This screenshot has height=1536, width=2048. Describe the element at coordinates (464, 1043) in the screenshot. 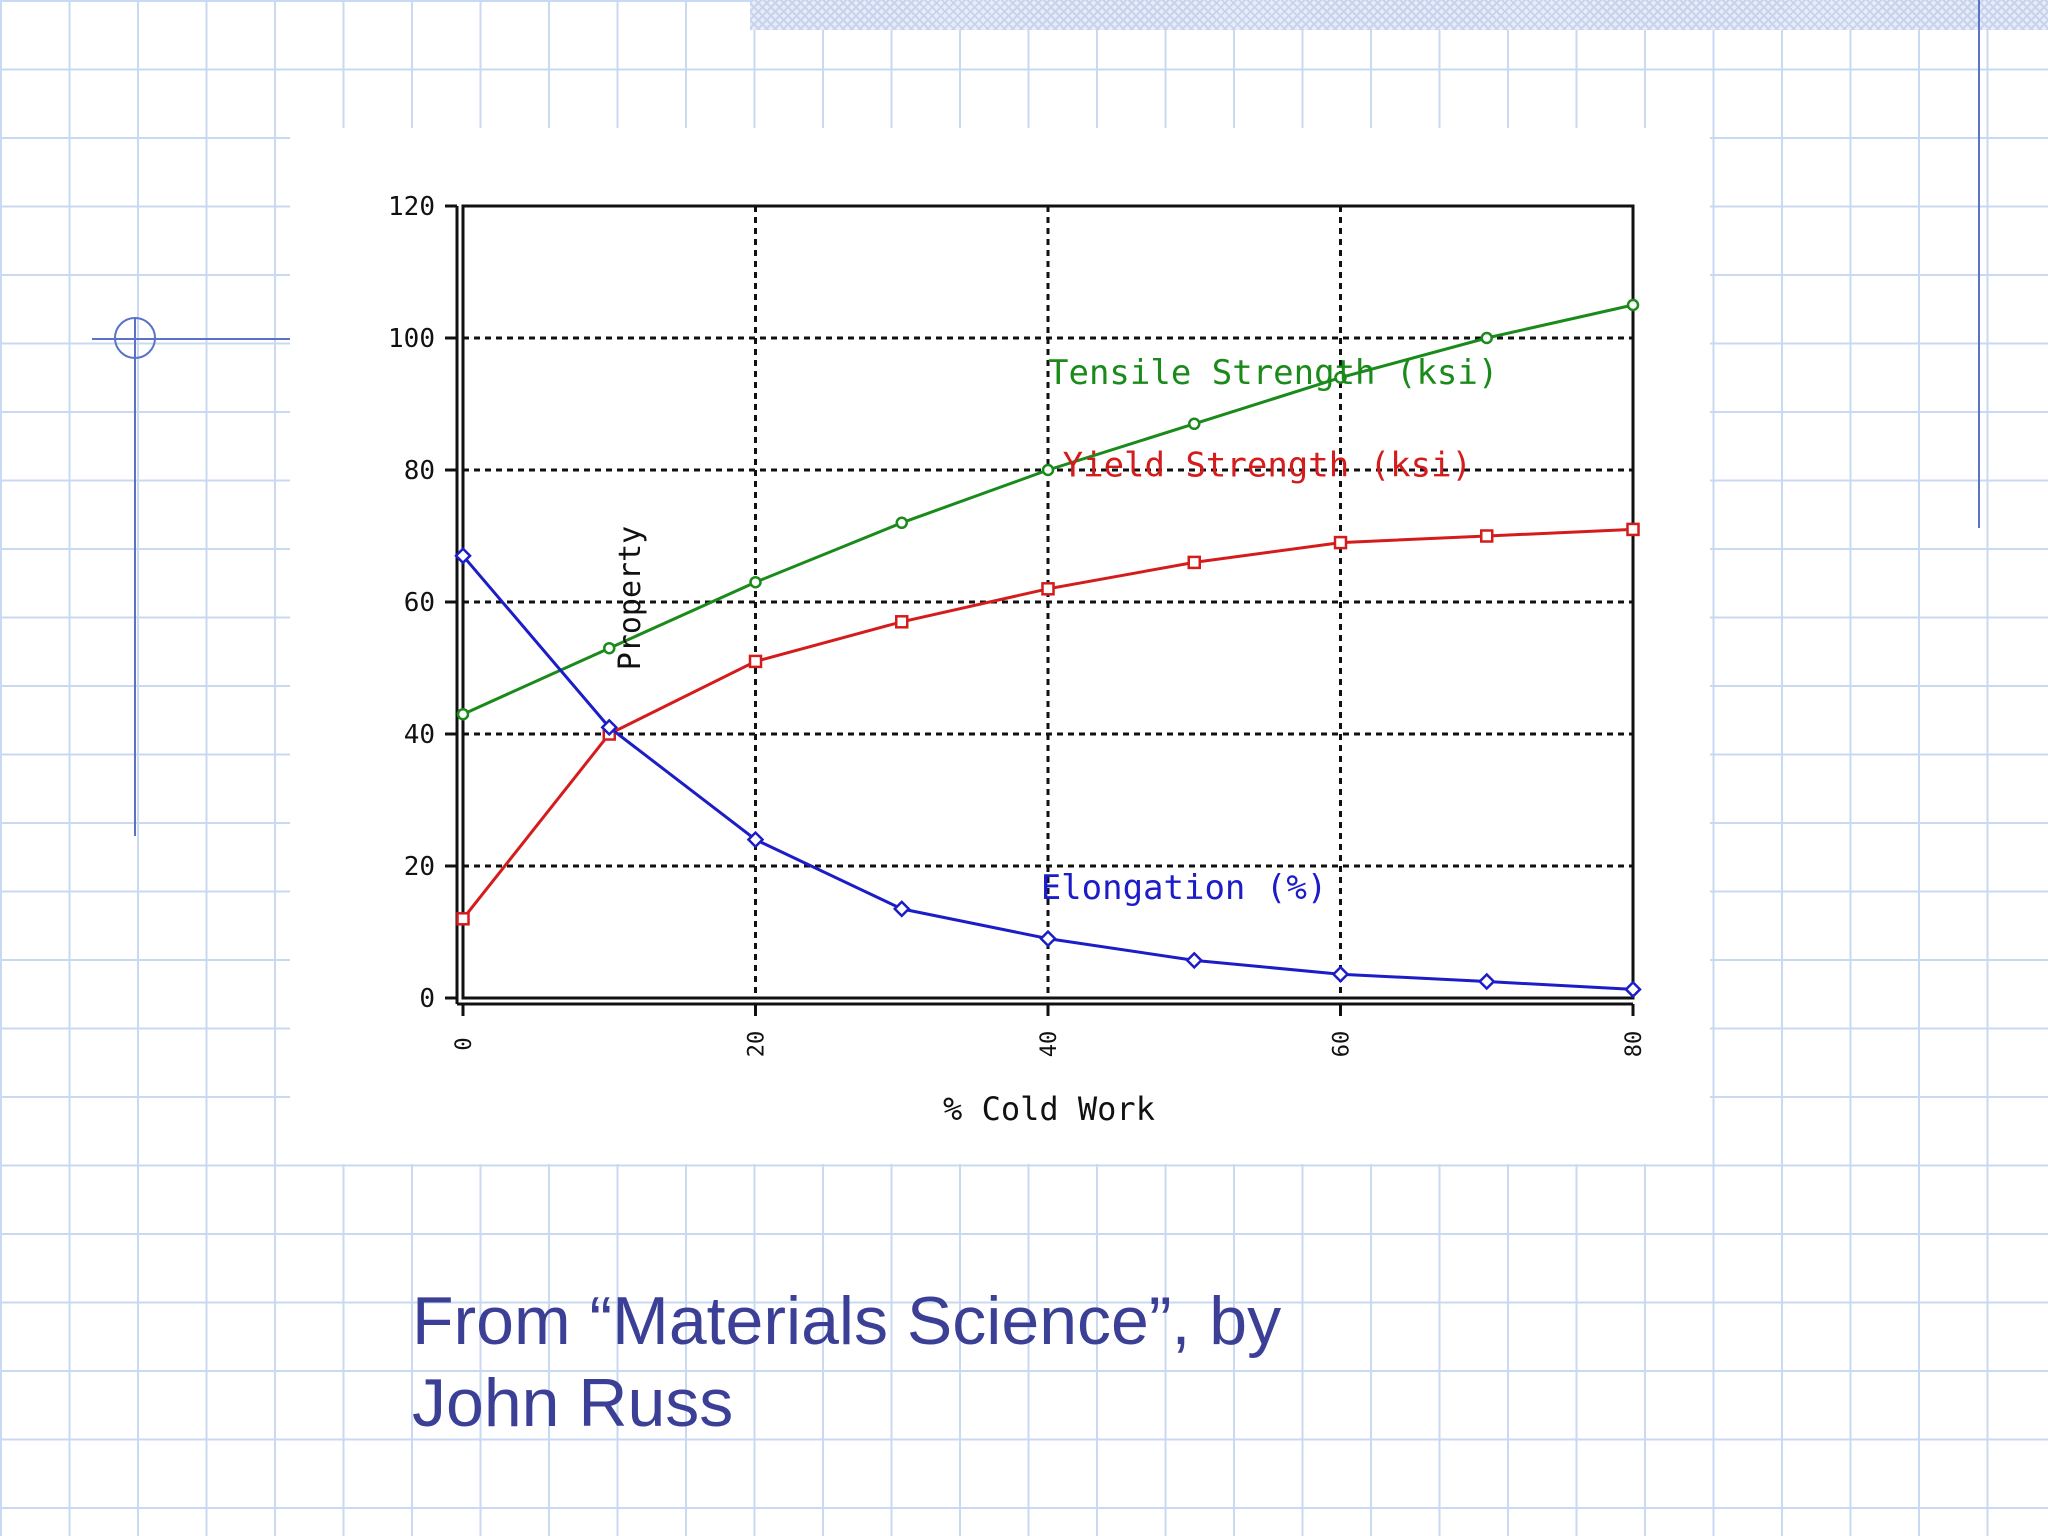

I see `x-tick-label: 0` at that location.